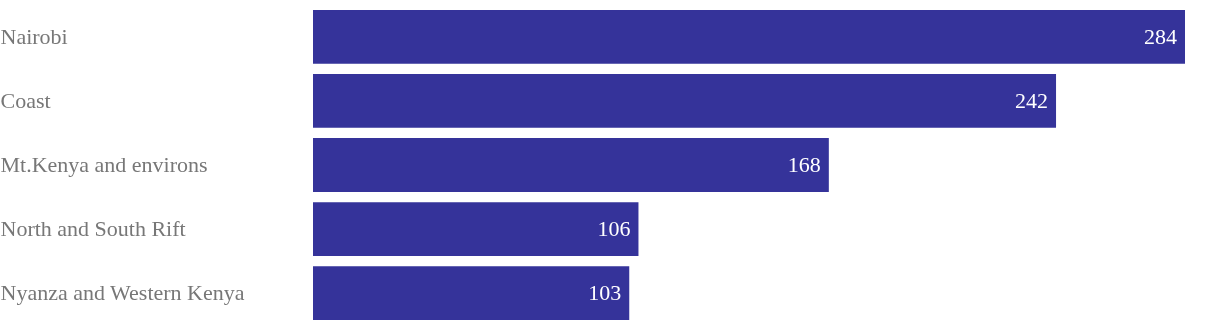 This screenshot has height=322, width=1220. Describe the element at coordinates (122, 293) in the screenshot. I see `y-tick-label: Nyanza and Western Kenya` at that location.